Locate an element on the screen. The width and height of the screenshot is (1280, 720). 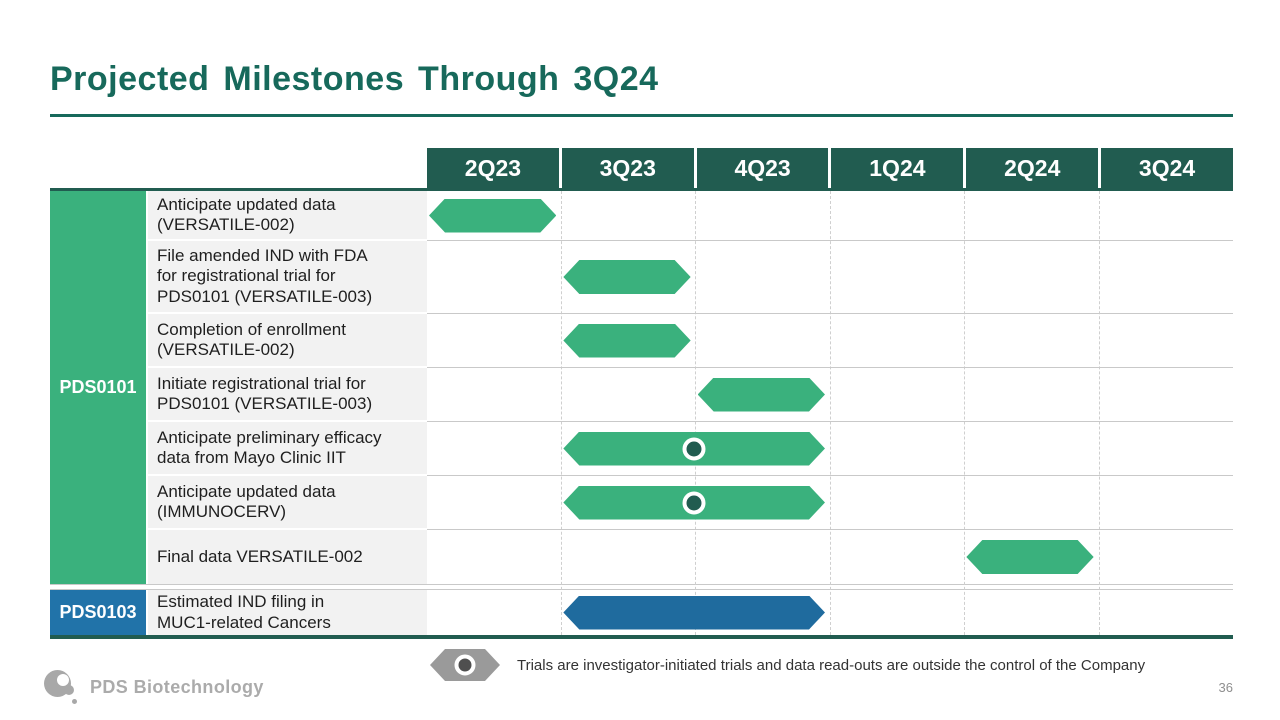
target-dot-icon is located at coordinates (465, 665).